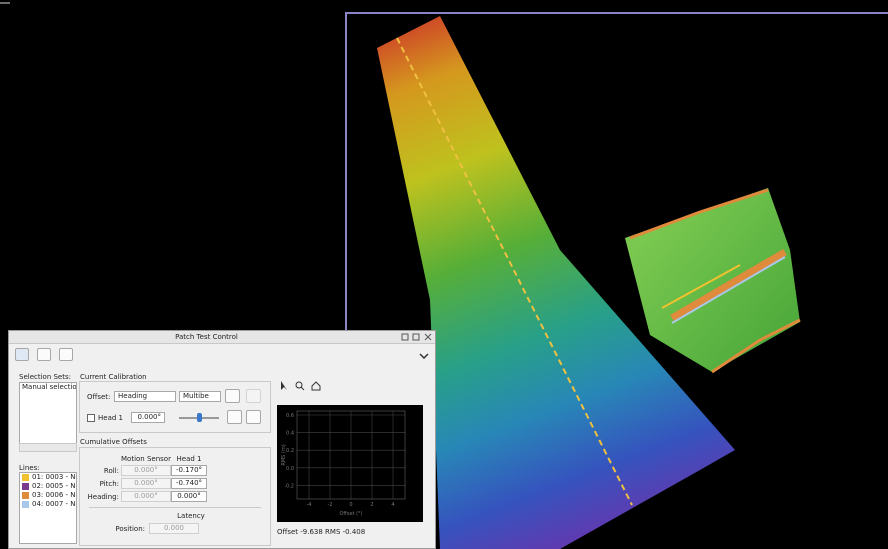 The height and width of the screenshot is (549, 888). Describe the element at coordinates (189, 470) in the screenshot. I see `offset-value: -0.170°` at that location.